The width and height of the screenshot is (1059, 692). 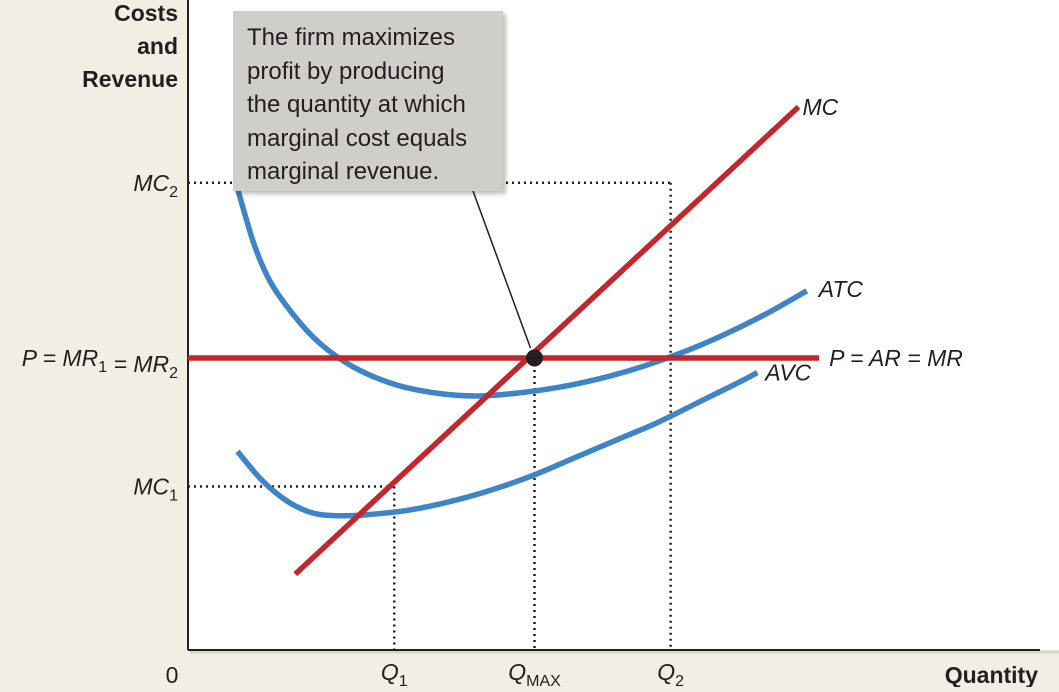 I want to click on y-axis-title-line-2: and, so click(x=157, y=46).